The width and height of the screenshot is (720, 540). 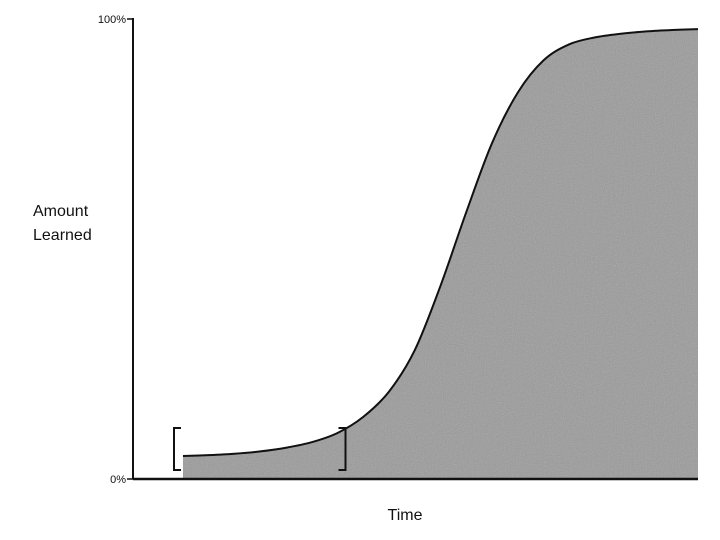 What do you see at coordinates (112, 20) in the screenshot?
I see `y-tick-label-100: 100%` at bounding box center [112, 20].